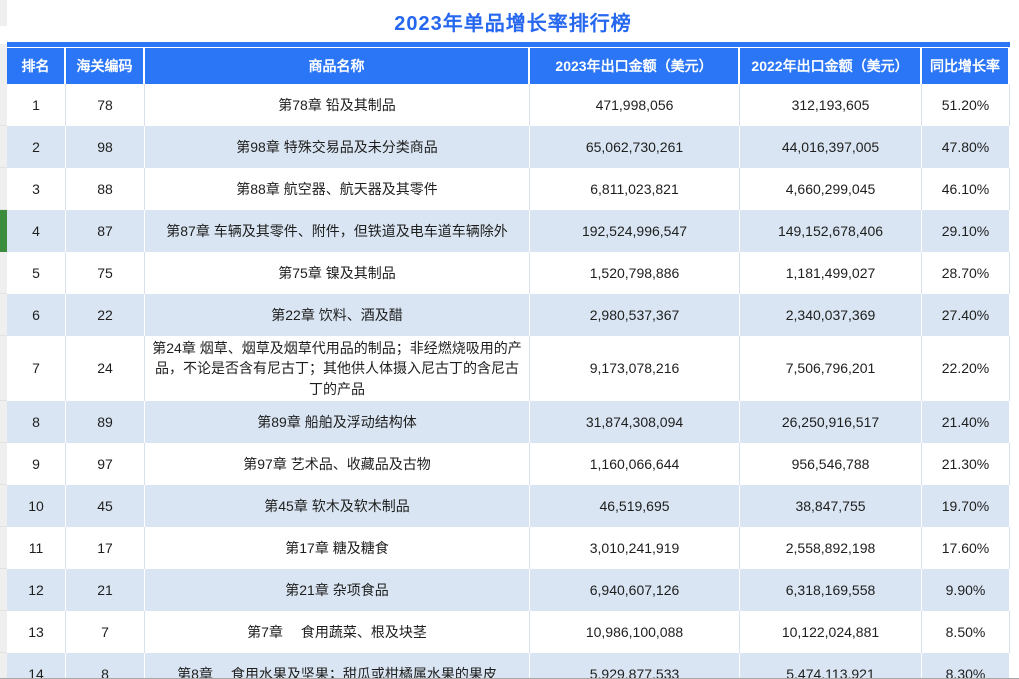 The image size is (1019, 679). What do you see at coordinates (105, 631) in the screenshot?
I see `code-cell: 7` at bounding box center [105, 631].